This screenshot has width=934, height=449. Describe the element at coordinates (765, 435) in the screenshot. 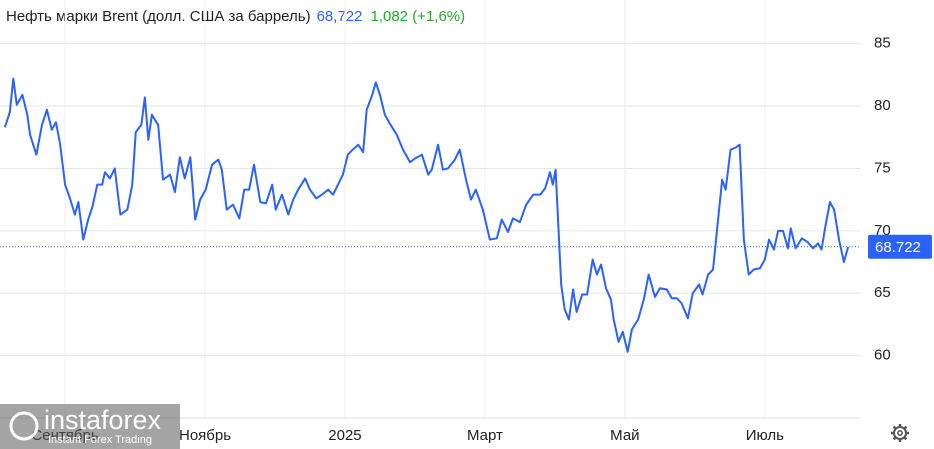

I see `x-tick-label: Июль` at that location.